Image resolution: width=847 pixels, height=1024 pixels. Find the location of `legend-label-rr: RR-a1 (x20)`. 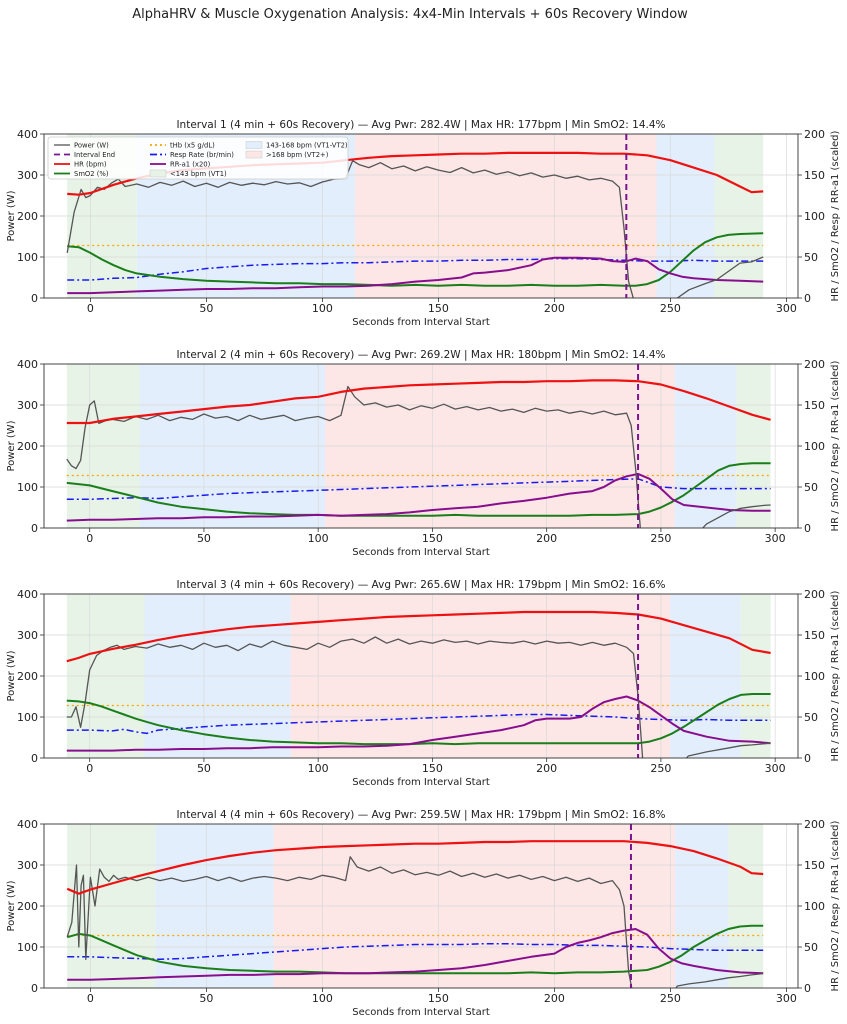

legend-label-rr: RR-a1 (x20) is located at coordinates (190, 165).